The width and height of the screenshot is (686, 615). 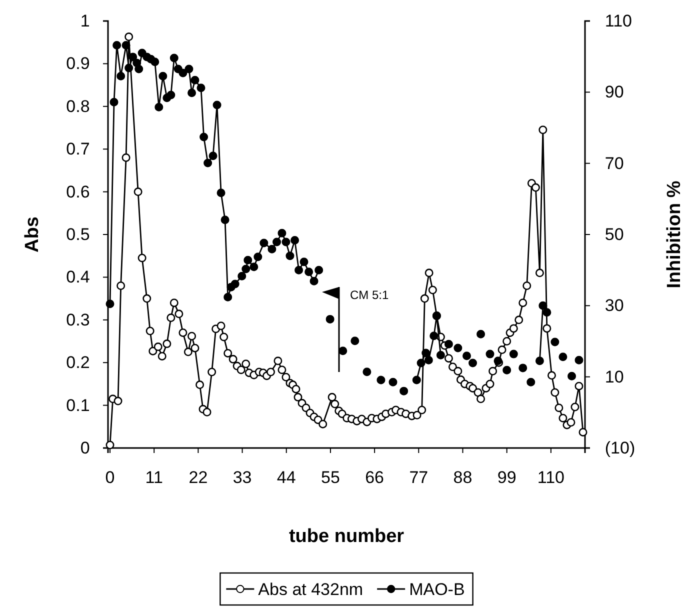 What do you see at coordinates (614, 92) in the screenshot?
I see `y2-tick-label: 90` at bounding box center [614, 92].